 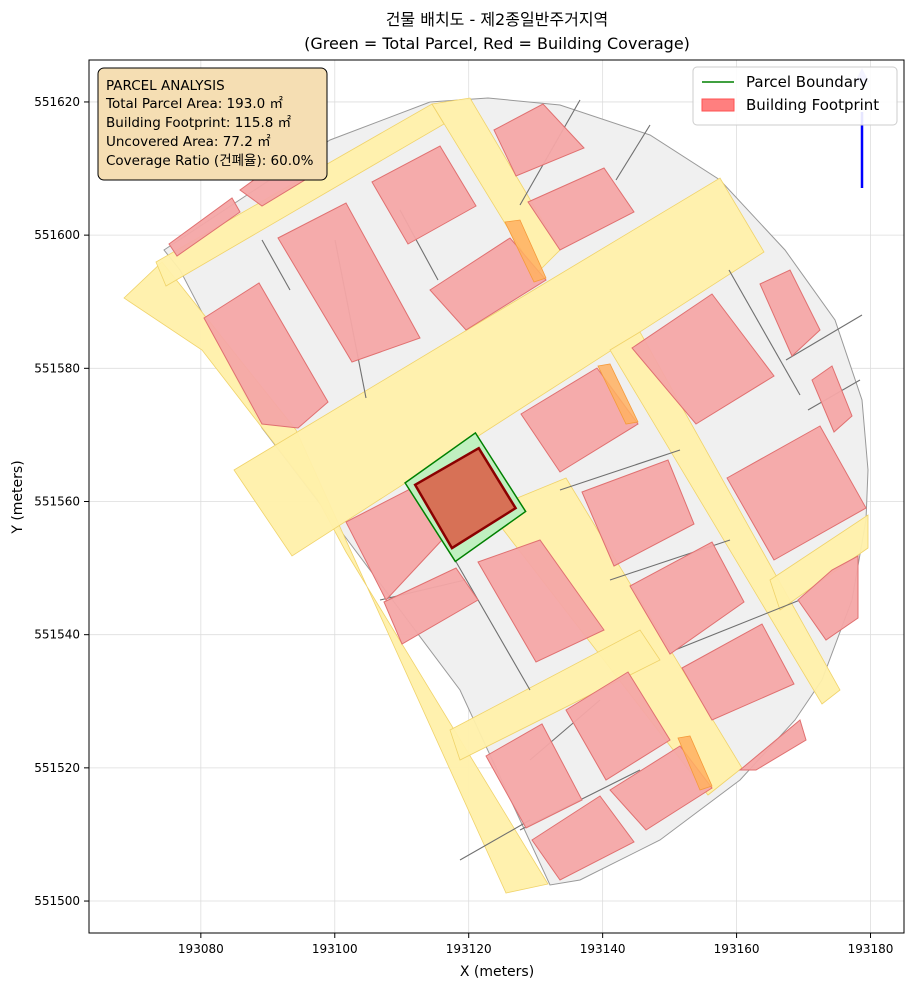 I want to click on x-tick-label: 193140, so click(x=603, y=949).